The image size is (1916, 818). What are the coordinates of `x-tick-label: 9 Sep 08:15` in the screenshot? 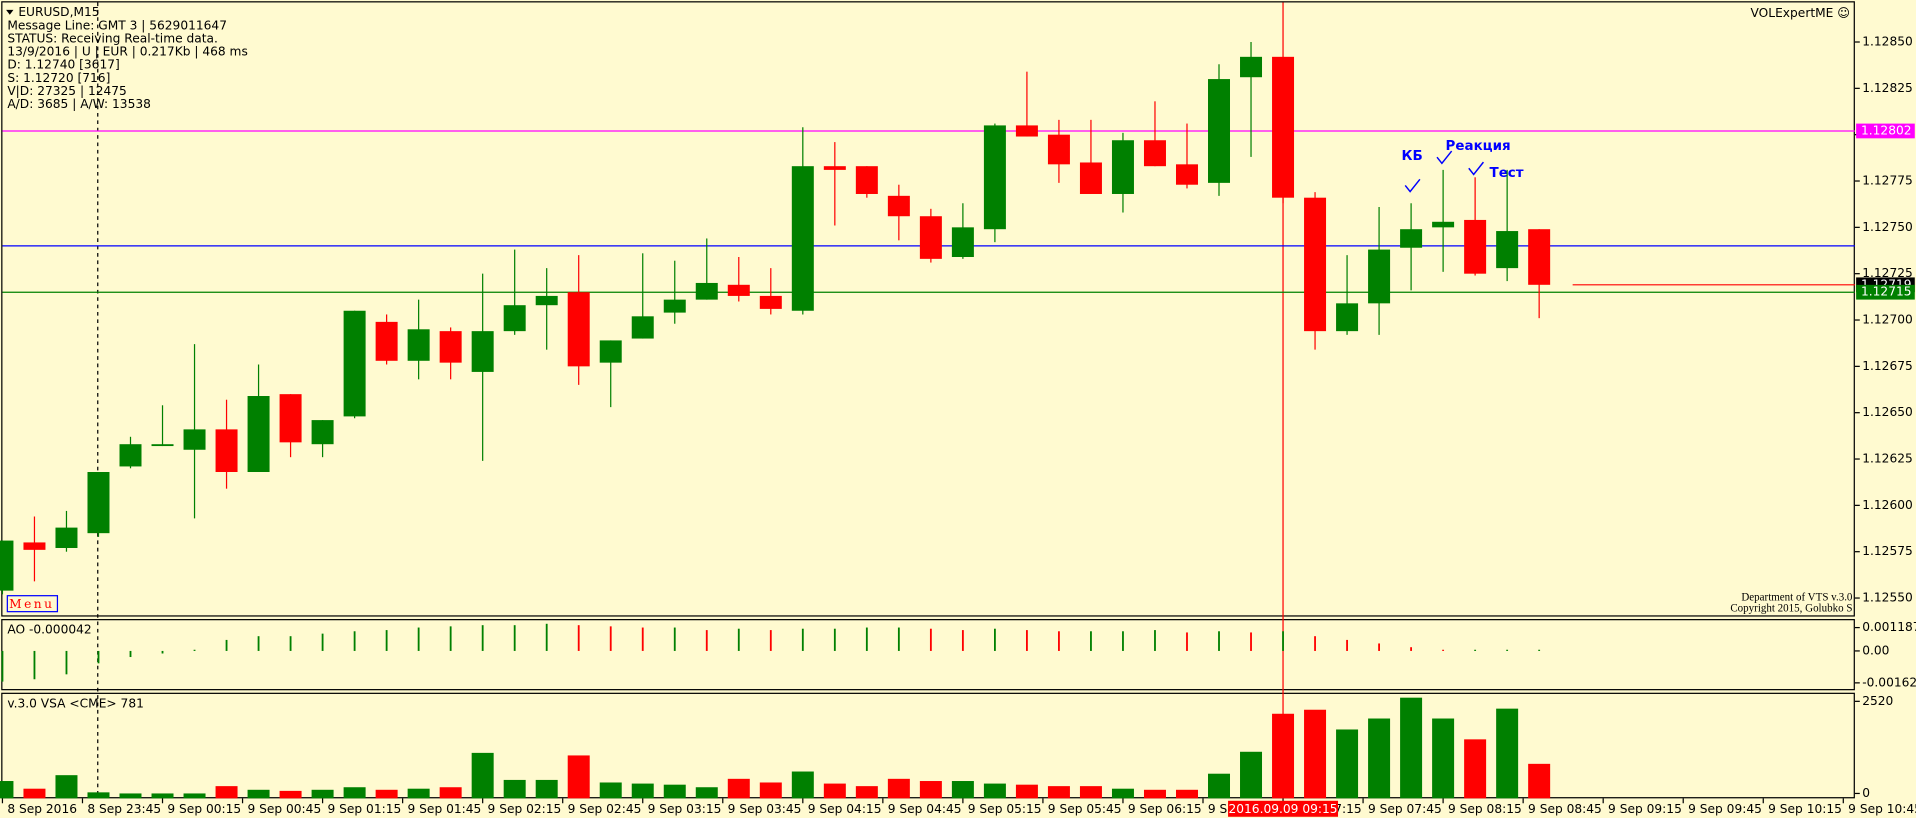 It's located at (1485, 809).